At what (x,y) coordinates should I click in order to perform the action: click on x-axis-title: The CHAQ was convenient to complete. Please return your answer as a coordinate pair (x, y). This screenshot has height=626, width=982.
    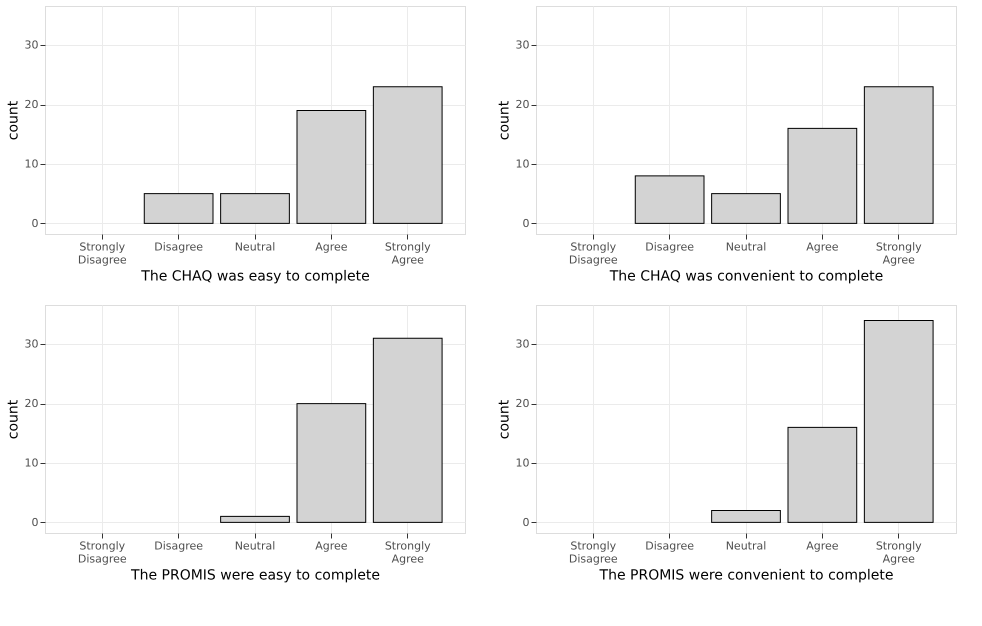
    Looking at the image, I should click on (746, 276).